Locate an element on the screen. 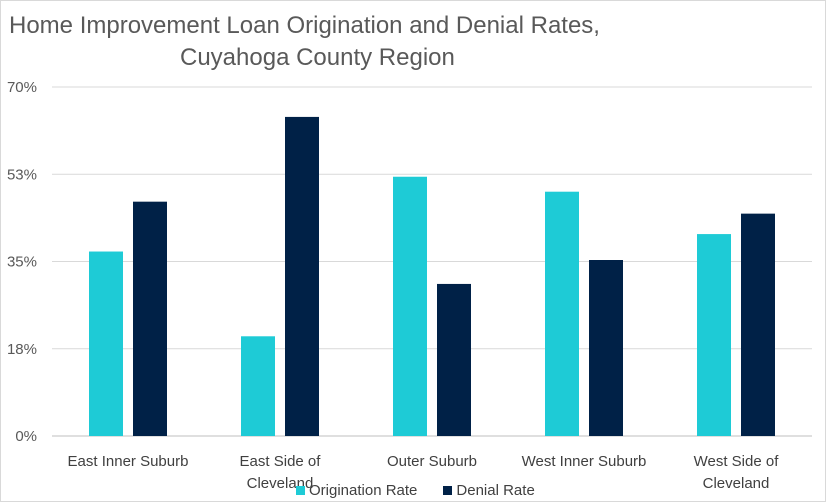 The width and height of the screenshot is (828, 504). legend-item-origination: Origination Rate is located at coordinates (356, 490).